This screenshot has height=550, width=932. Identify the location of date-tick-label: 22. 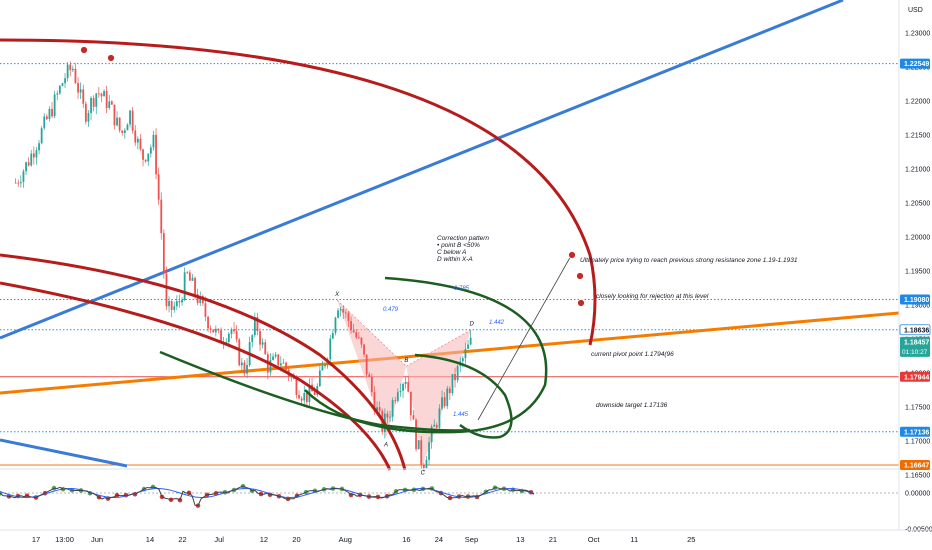
(182, 539).